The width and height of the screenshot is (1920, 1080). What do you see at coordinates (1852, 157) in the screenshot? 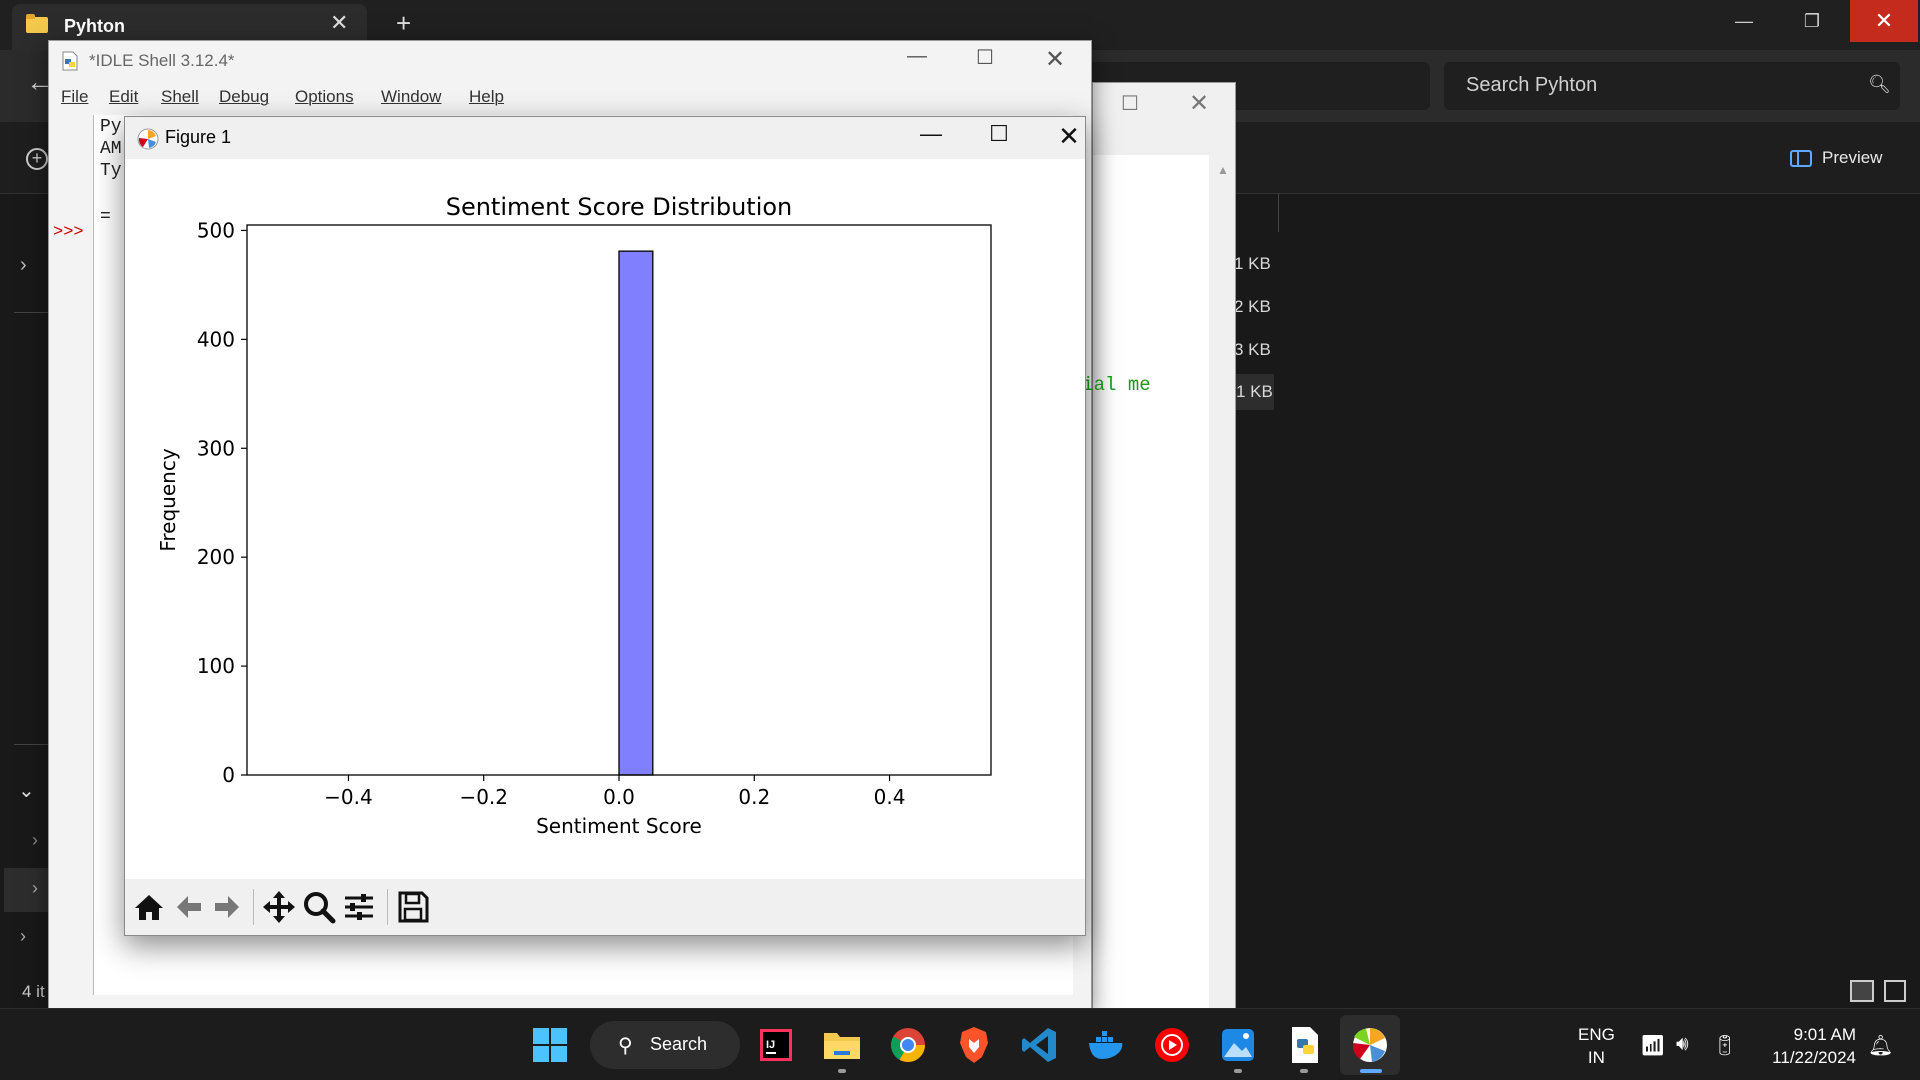
I see `preview-label: Preview` at bounding box center [1852, 157].